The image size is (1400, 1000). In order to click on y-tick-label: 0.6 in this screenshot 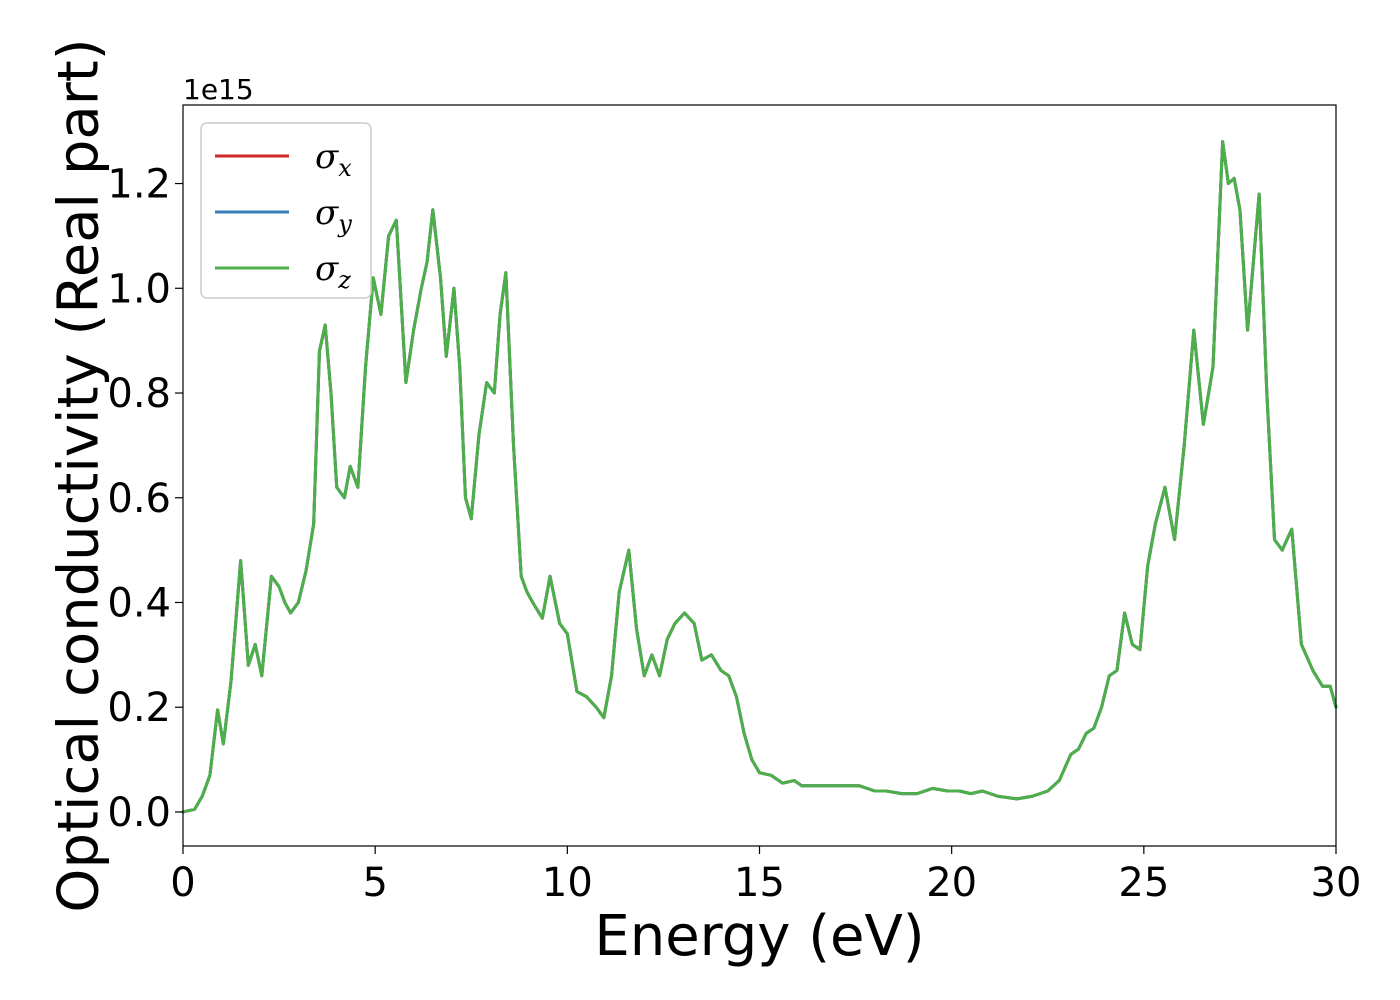, I will do `click(139, 499)`.